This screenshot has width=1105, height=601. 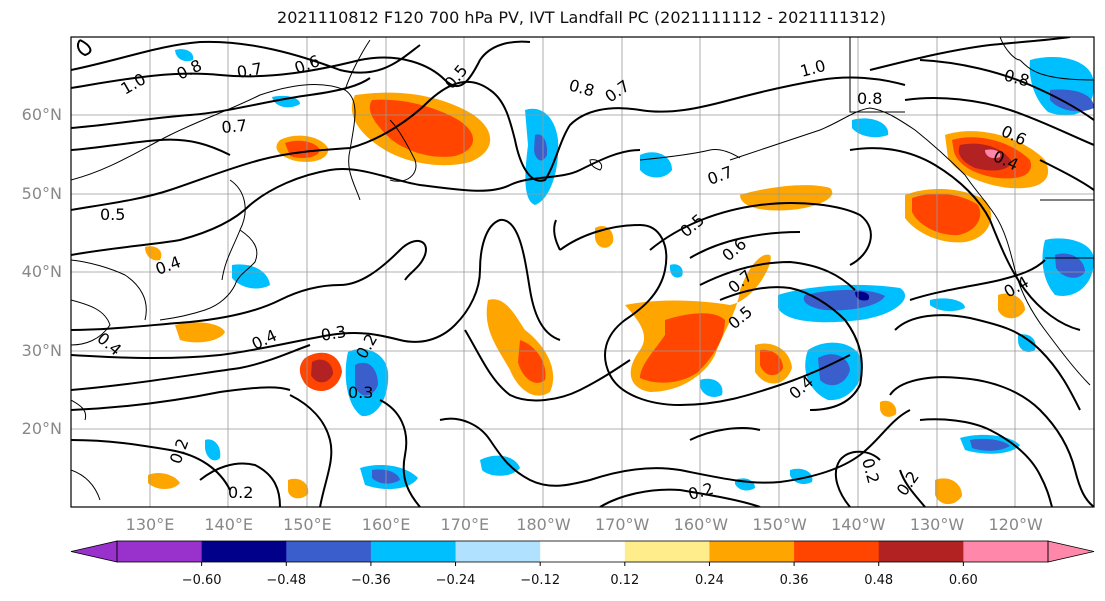 What do you see at coordinates (41, 114) in the screenshot?
I see `latitude-label: 60°N` at bounding box center [41, 114].